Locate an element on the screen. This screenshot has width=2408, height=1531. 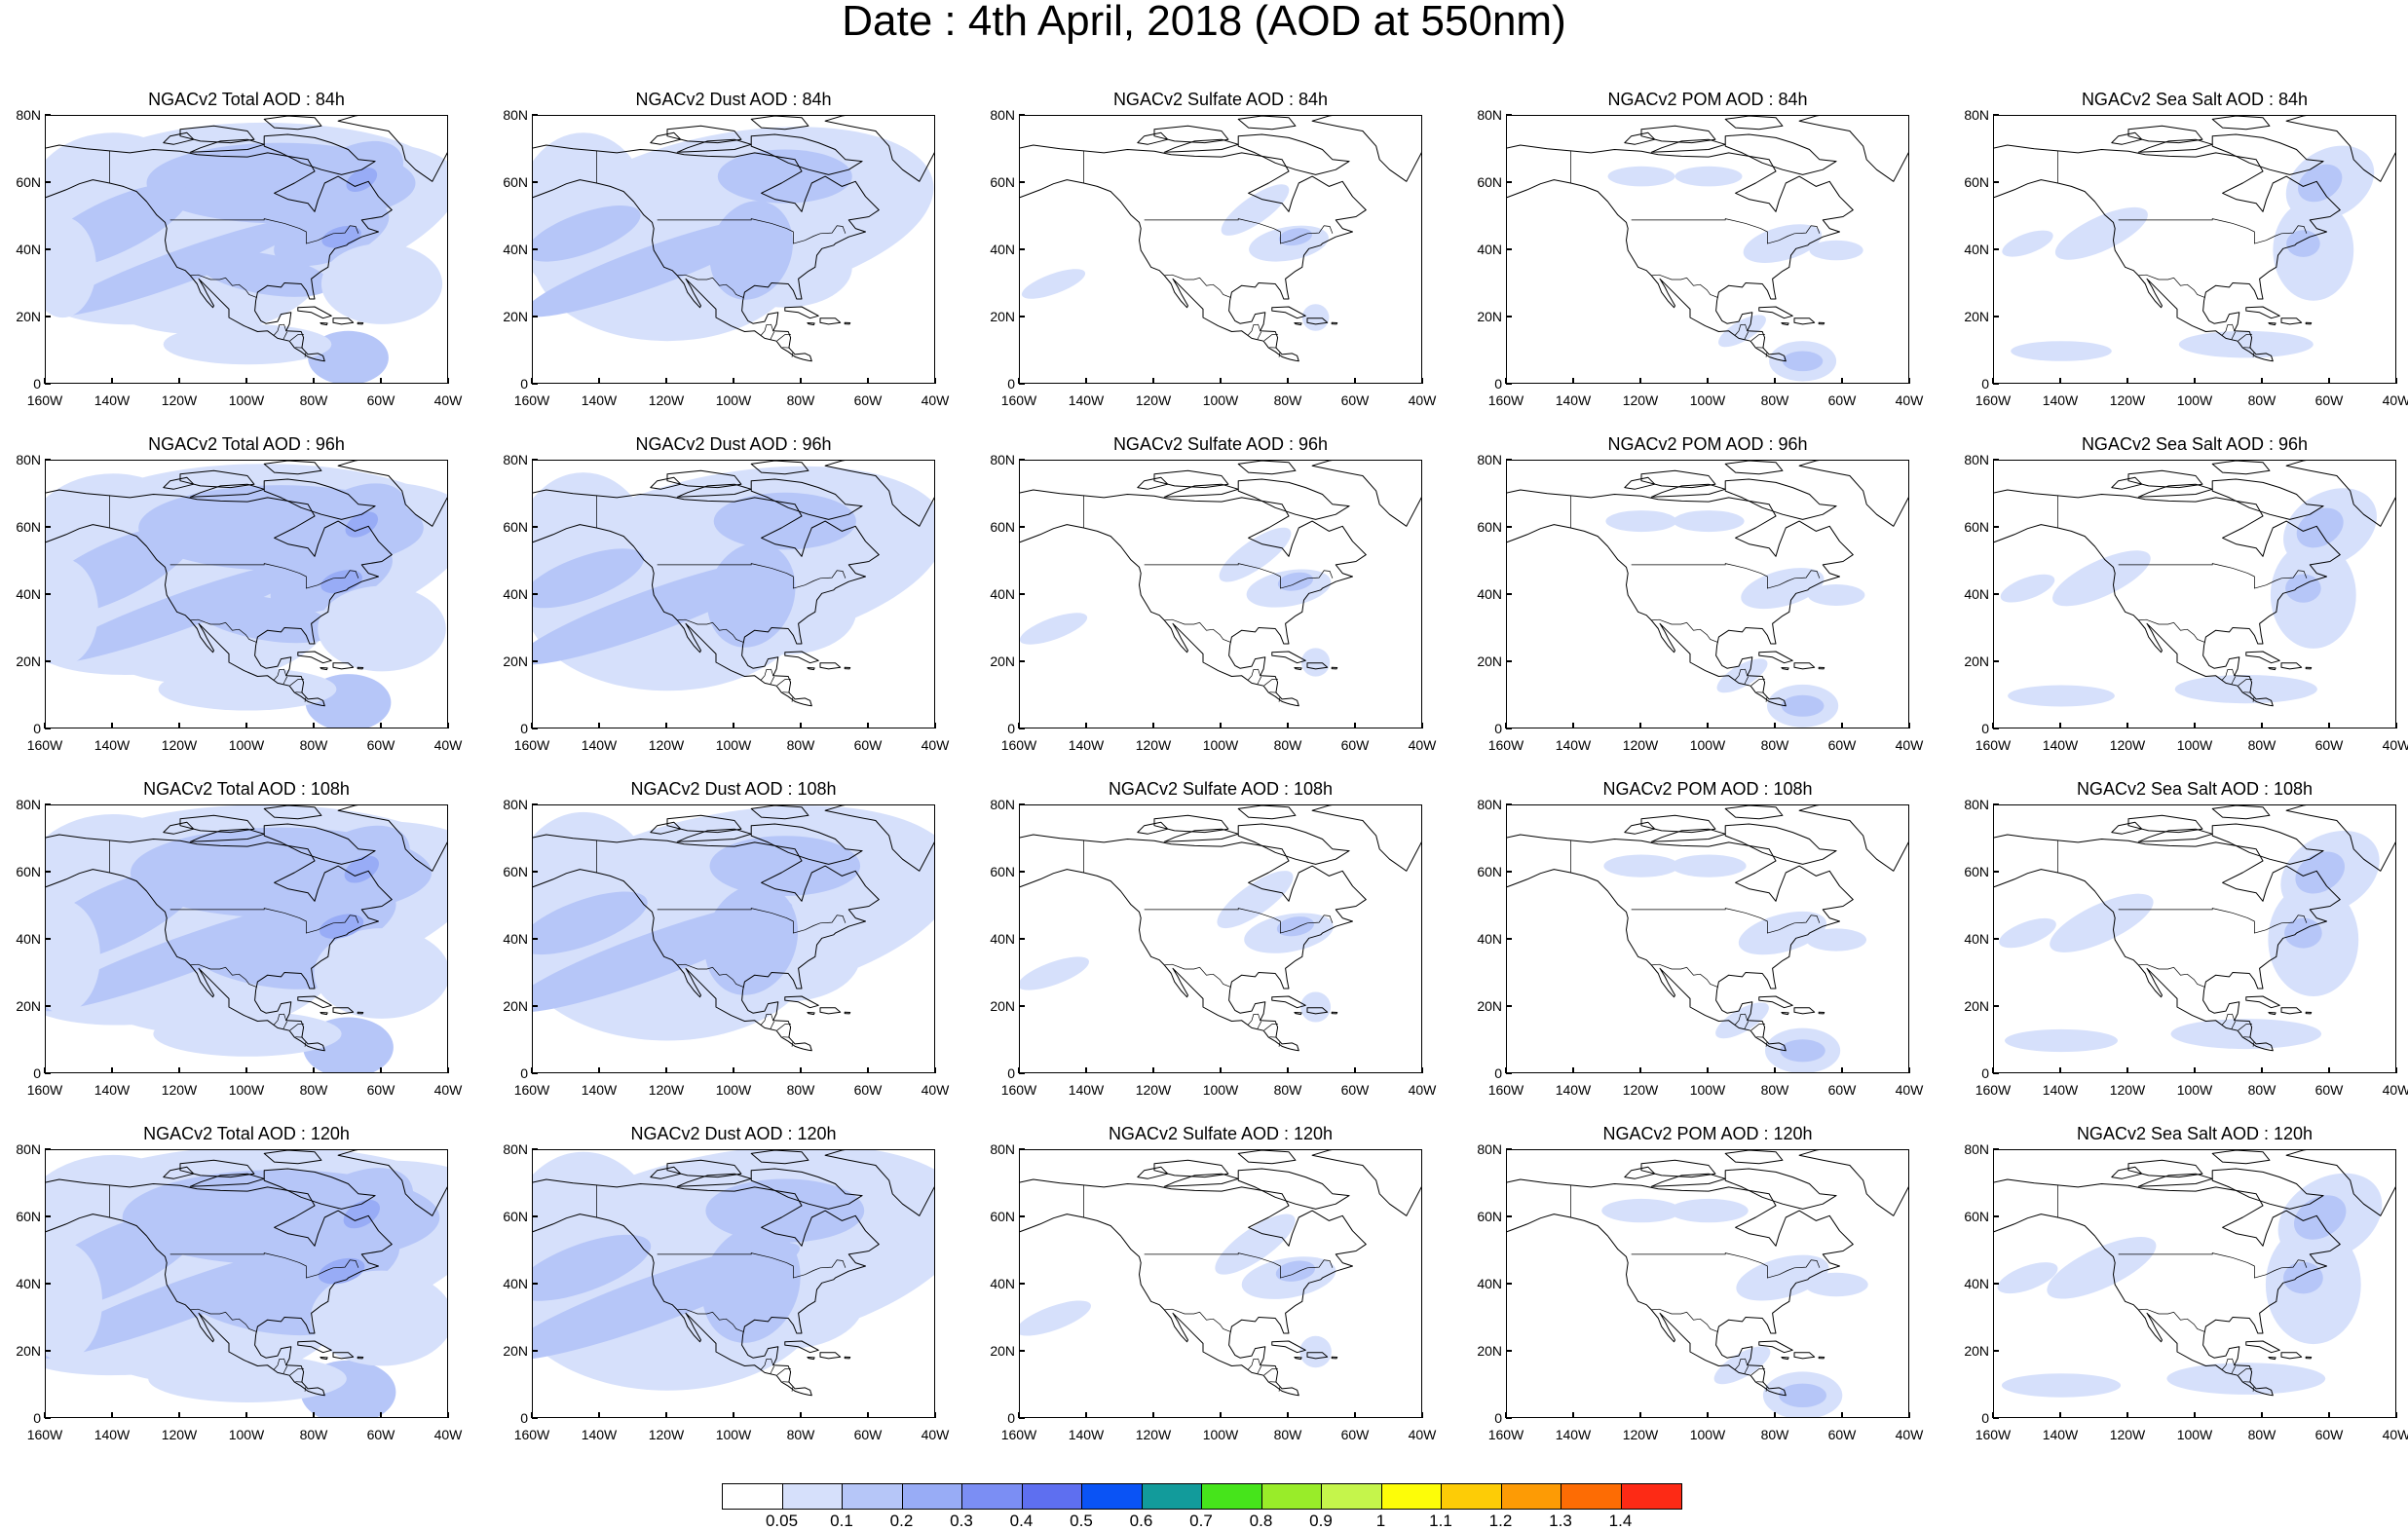
colorbar-label: 0.3 is located at coordinates (961, 1521).